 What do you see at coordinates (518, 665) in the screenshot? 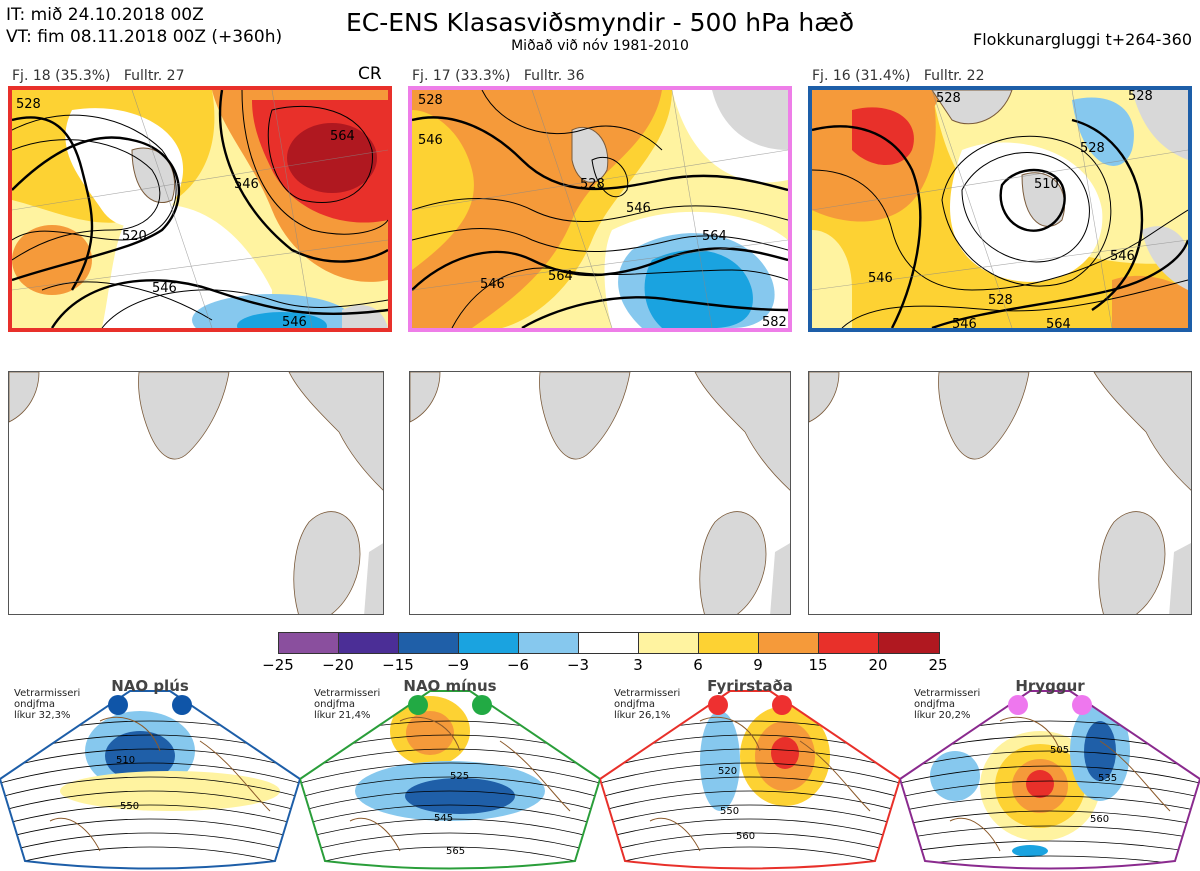
I see `colorbar-tick-label: −6` at bounding box center [518, 665].